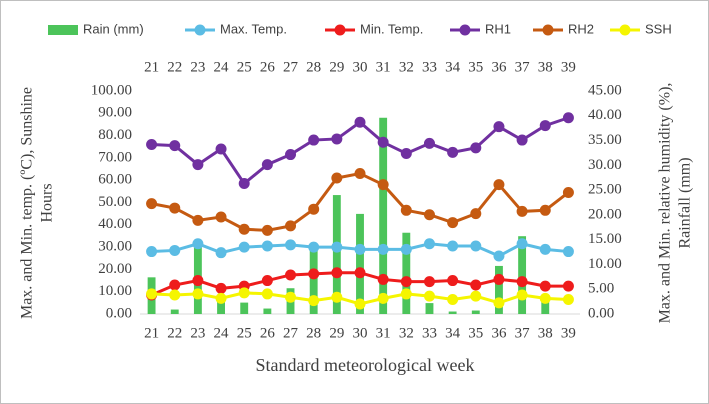 The width and height of the screenshot is (709, 404). Describe the element at coordinates (336, 333) in the screenshot. I see `x-tick-label: 29` at that location.